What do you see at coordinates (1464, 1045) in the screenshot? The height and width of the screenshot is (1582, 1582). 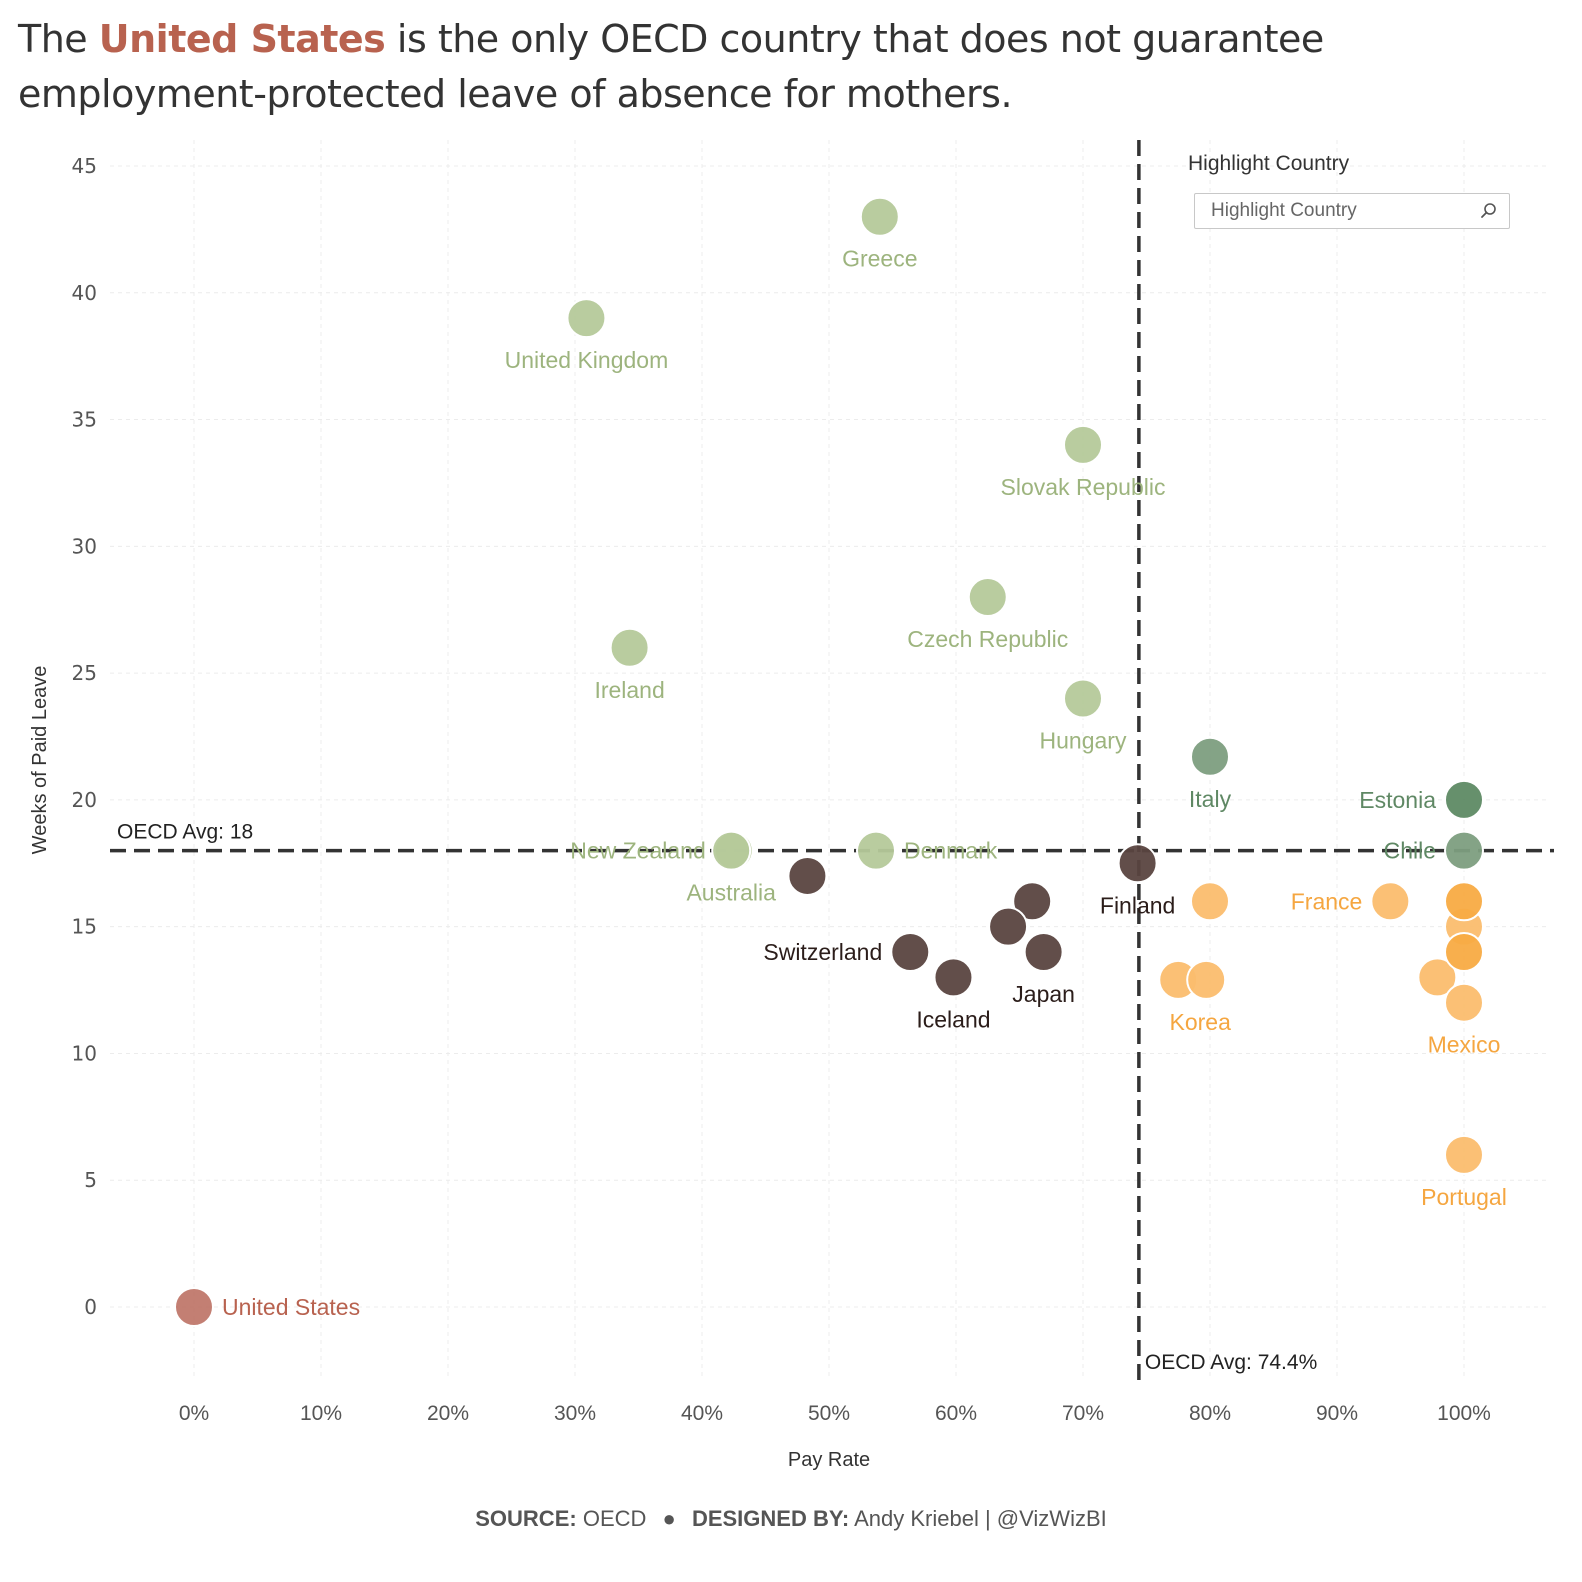 I see `label-mexico: Mexico` at bounding box center [1464, 1045].